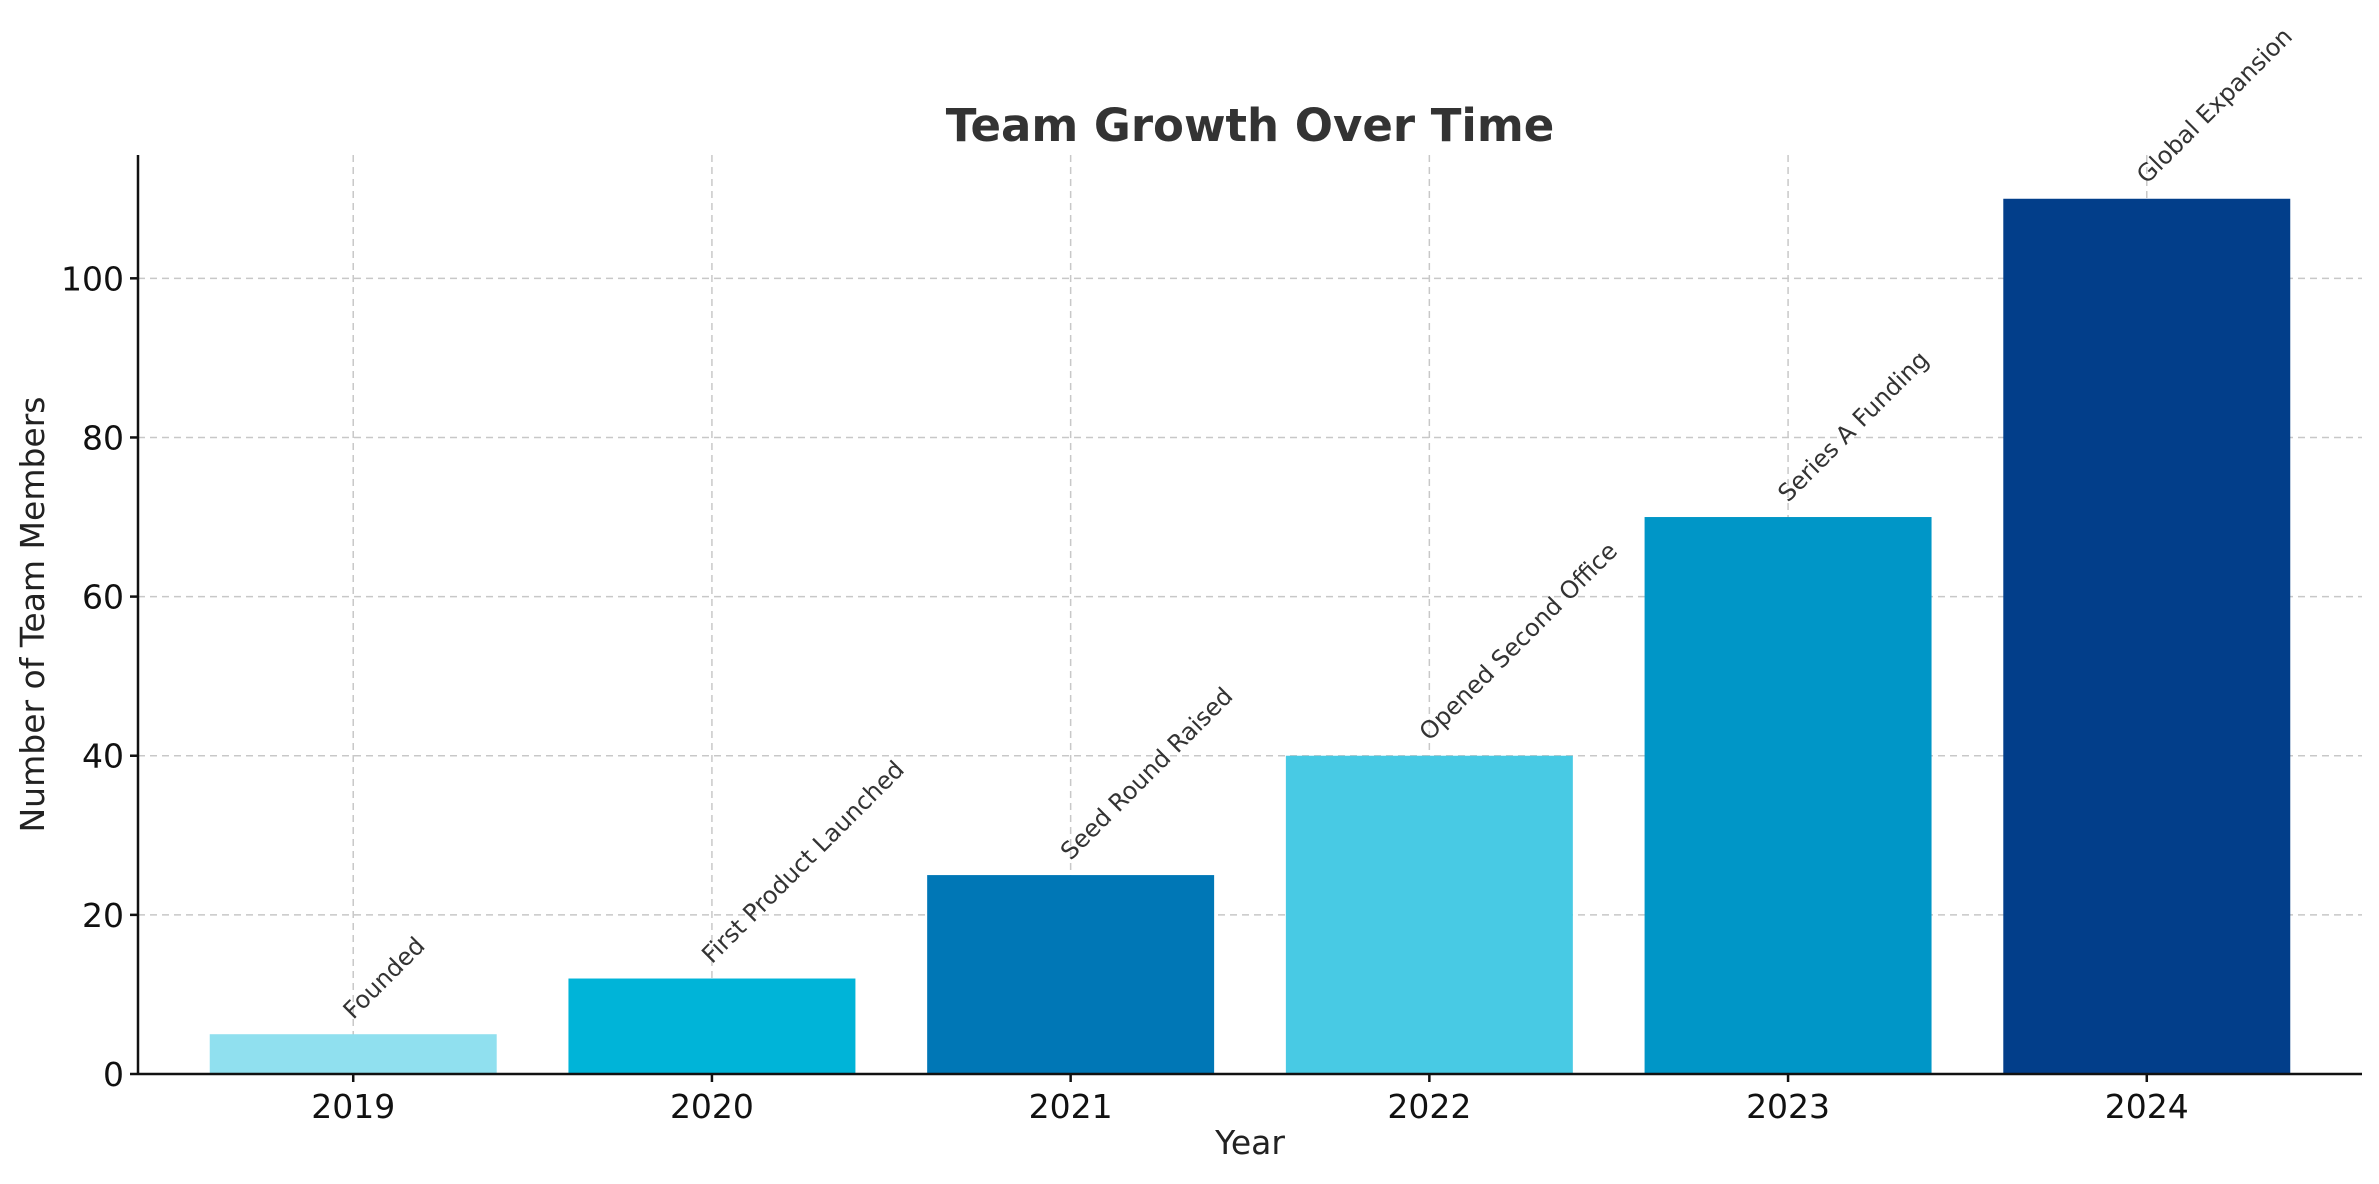  What do you see at coordinates (1854, 427) in the screenshot?
I see `bar-annotation: Series A Funding` at bounding box center [1854, 427].